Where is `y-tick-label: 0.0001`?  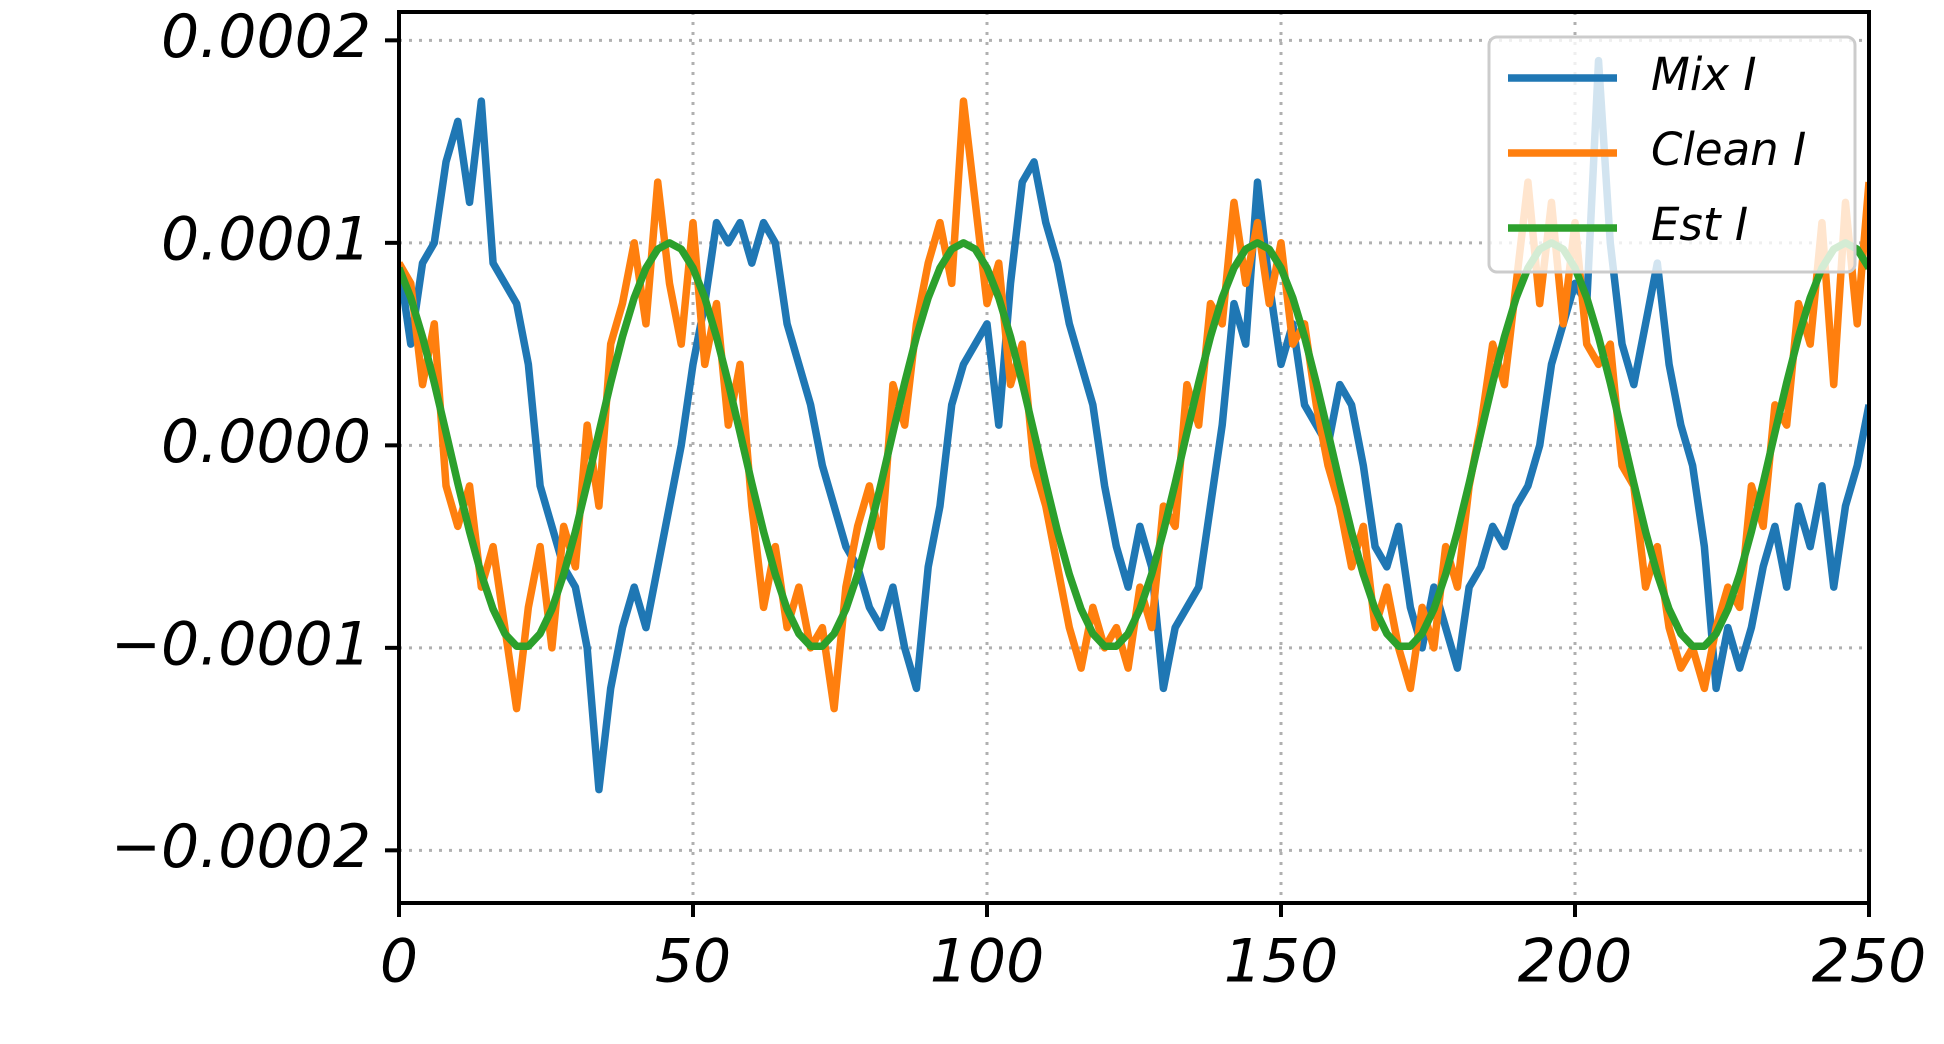
y-tick-label: 0.0001 is located at coordinates (266, 239).